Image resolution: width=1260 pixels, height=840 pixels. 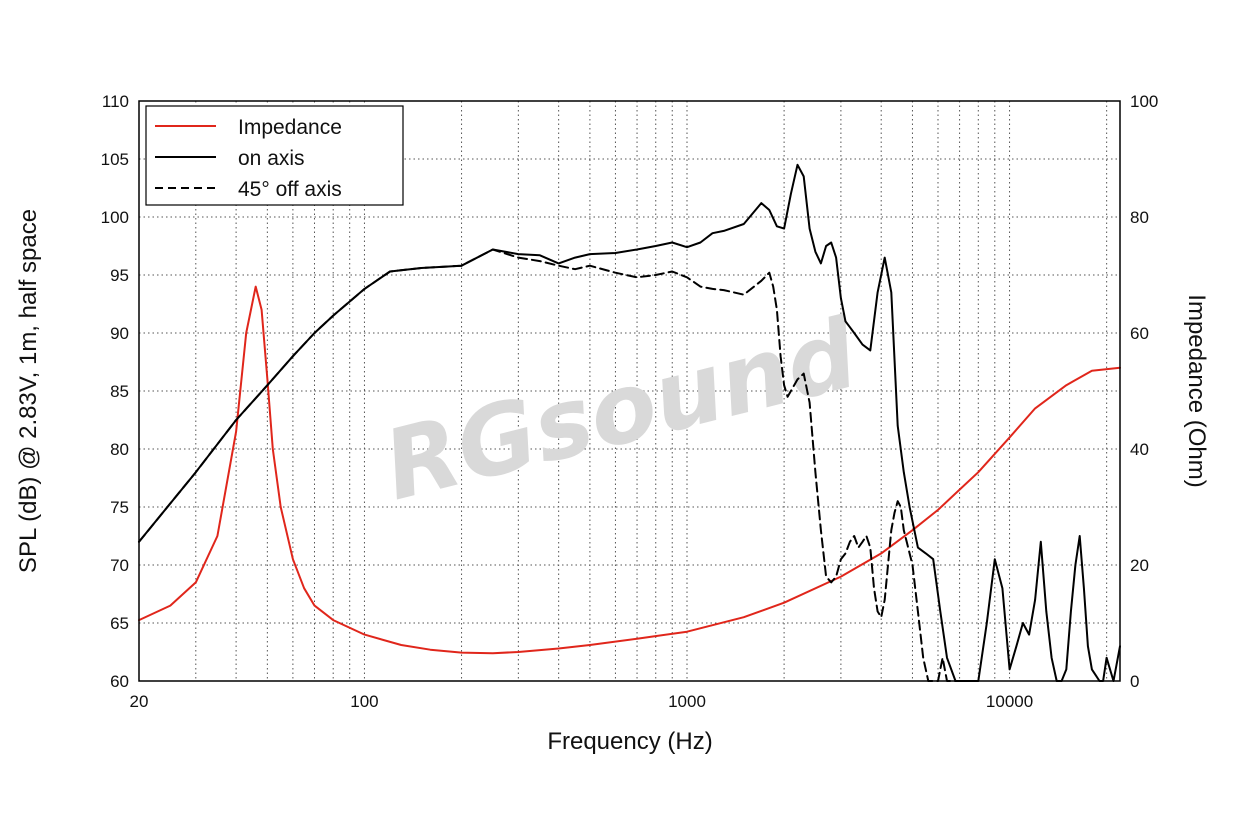 I want to click on y2-tick-label: 100, so click(x=1144, y=101).